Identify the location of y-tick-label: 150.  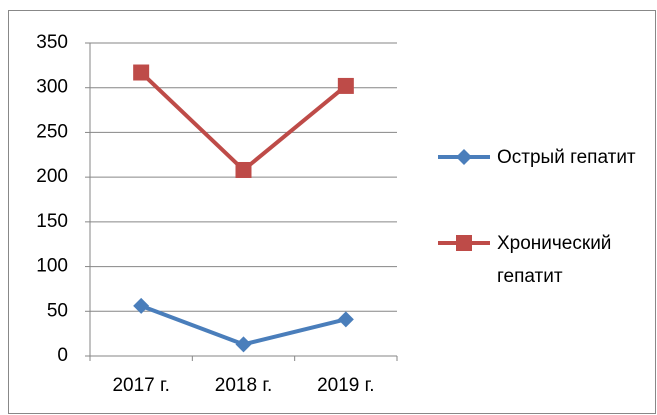
(52, 221).